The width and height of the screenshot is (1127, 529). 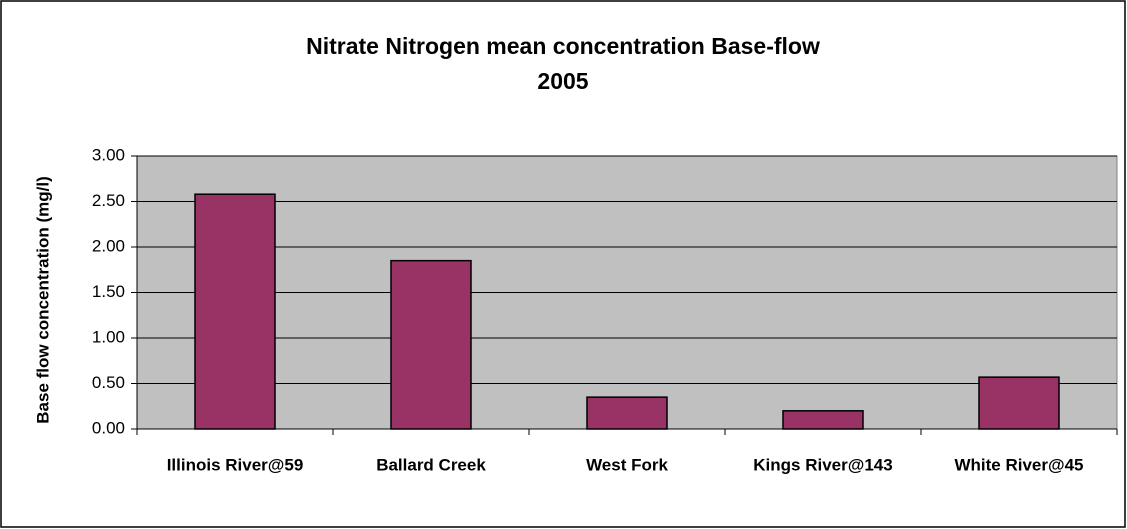 What do you see at coordinates (562, 81) in the screenshot?
I see `chart-title: 2005` at bounding box center [562, 81].